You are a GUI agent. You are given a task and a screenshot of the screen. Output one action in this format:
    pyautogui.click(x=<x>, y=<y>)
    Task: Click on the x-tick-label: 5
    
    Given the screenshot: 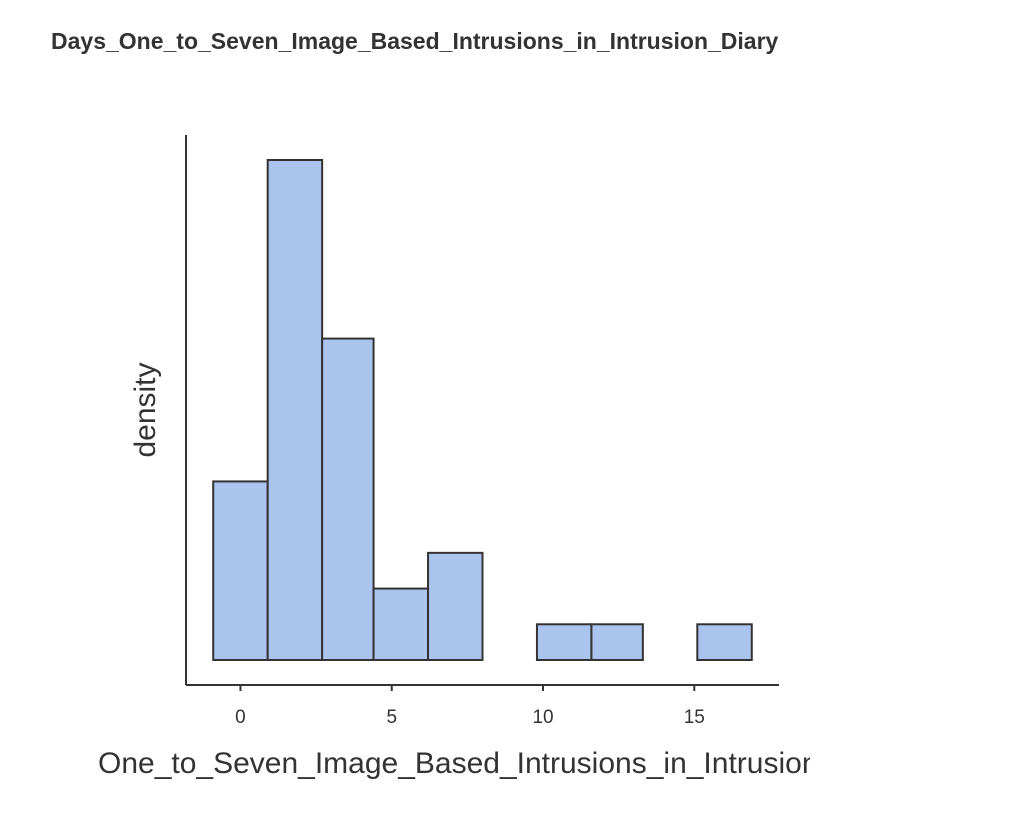 What is the action you would take?
    pyautogui.click(x=391, y=717)
    